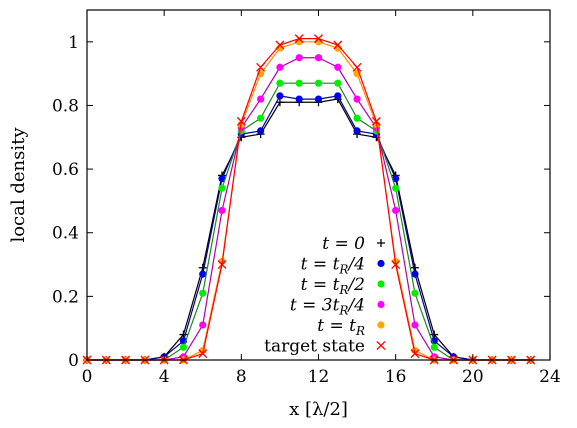  Describe the element at coordinates (65, 297) in the screenshot. I see `y-tick-label: 0.2` at that location.